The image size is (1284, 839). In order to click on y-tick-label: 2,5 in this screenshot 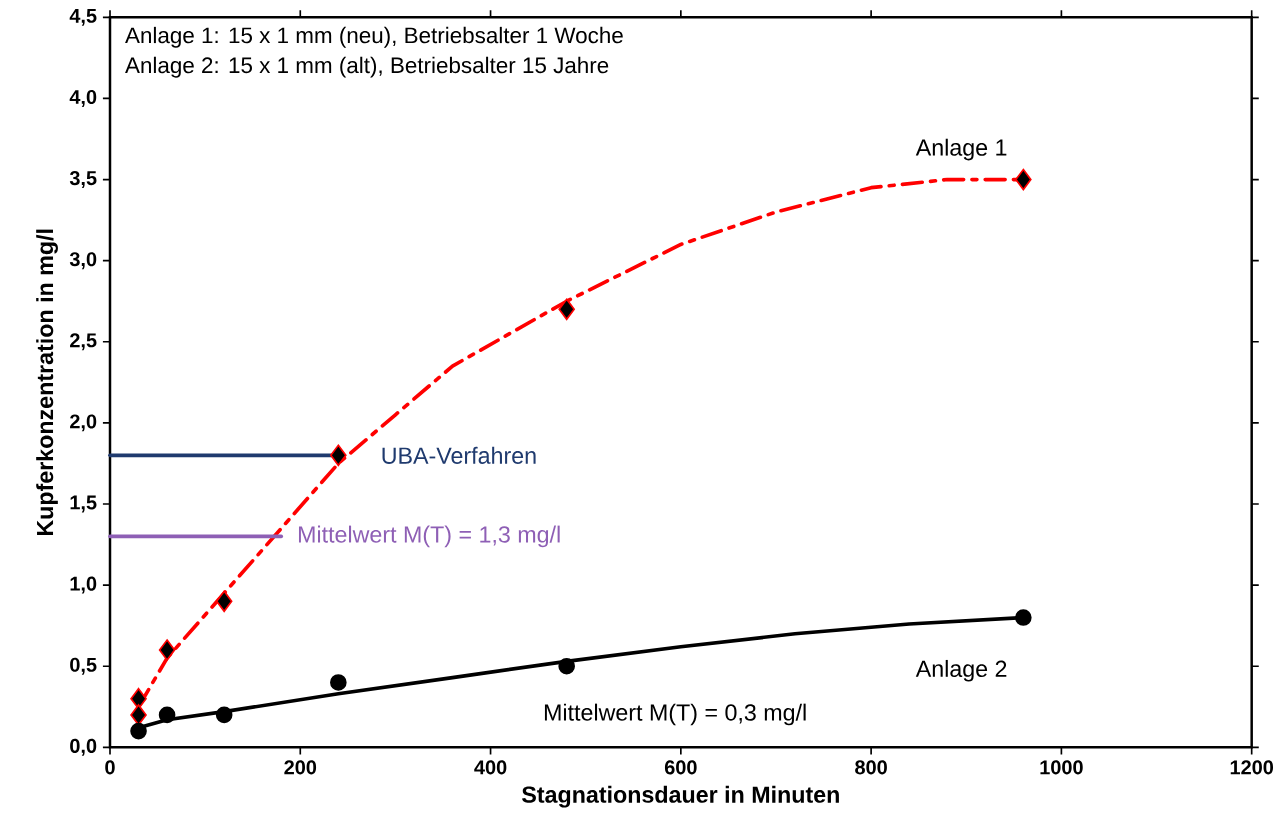, I will do `click(83, 342)`.